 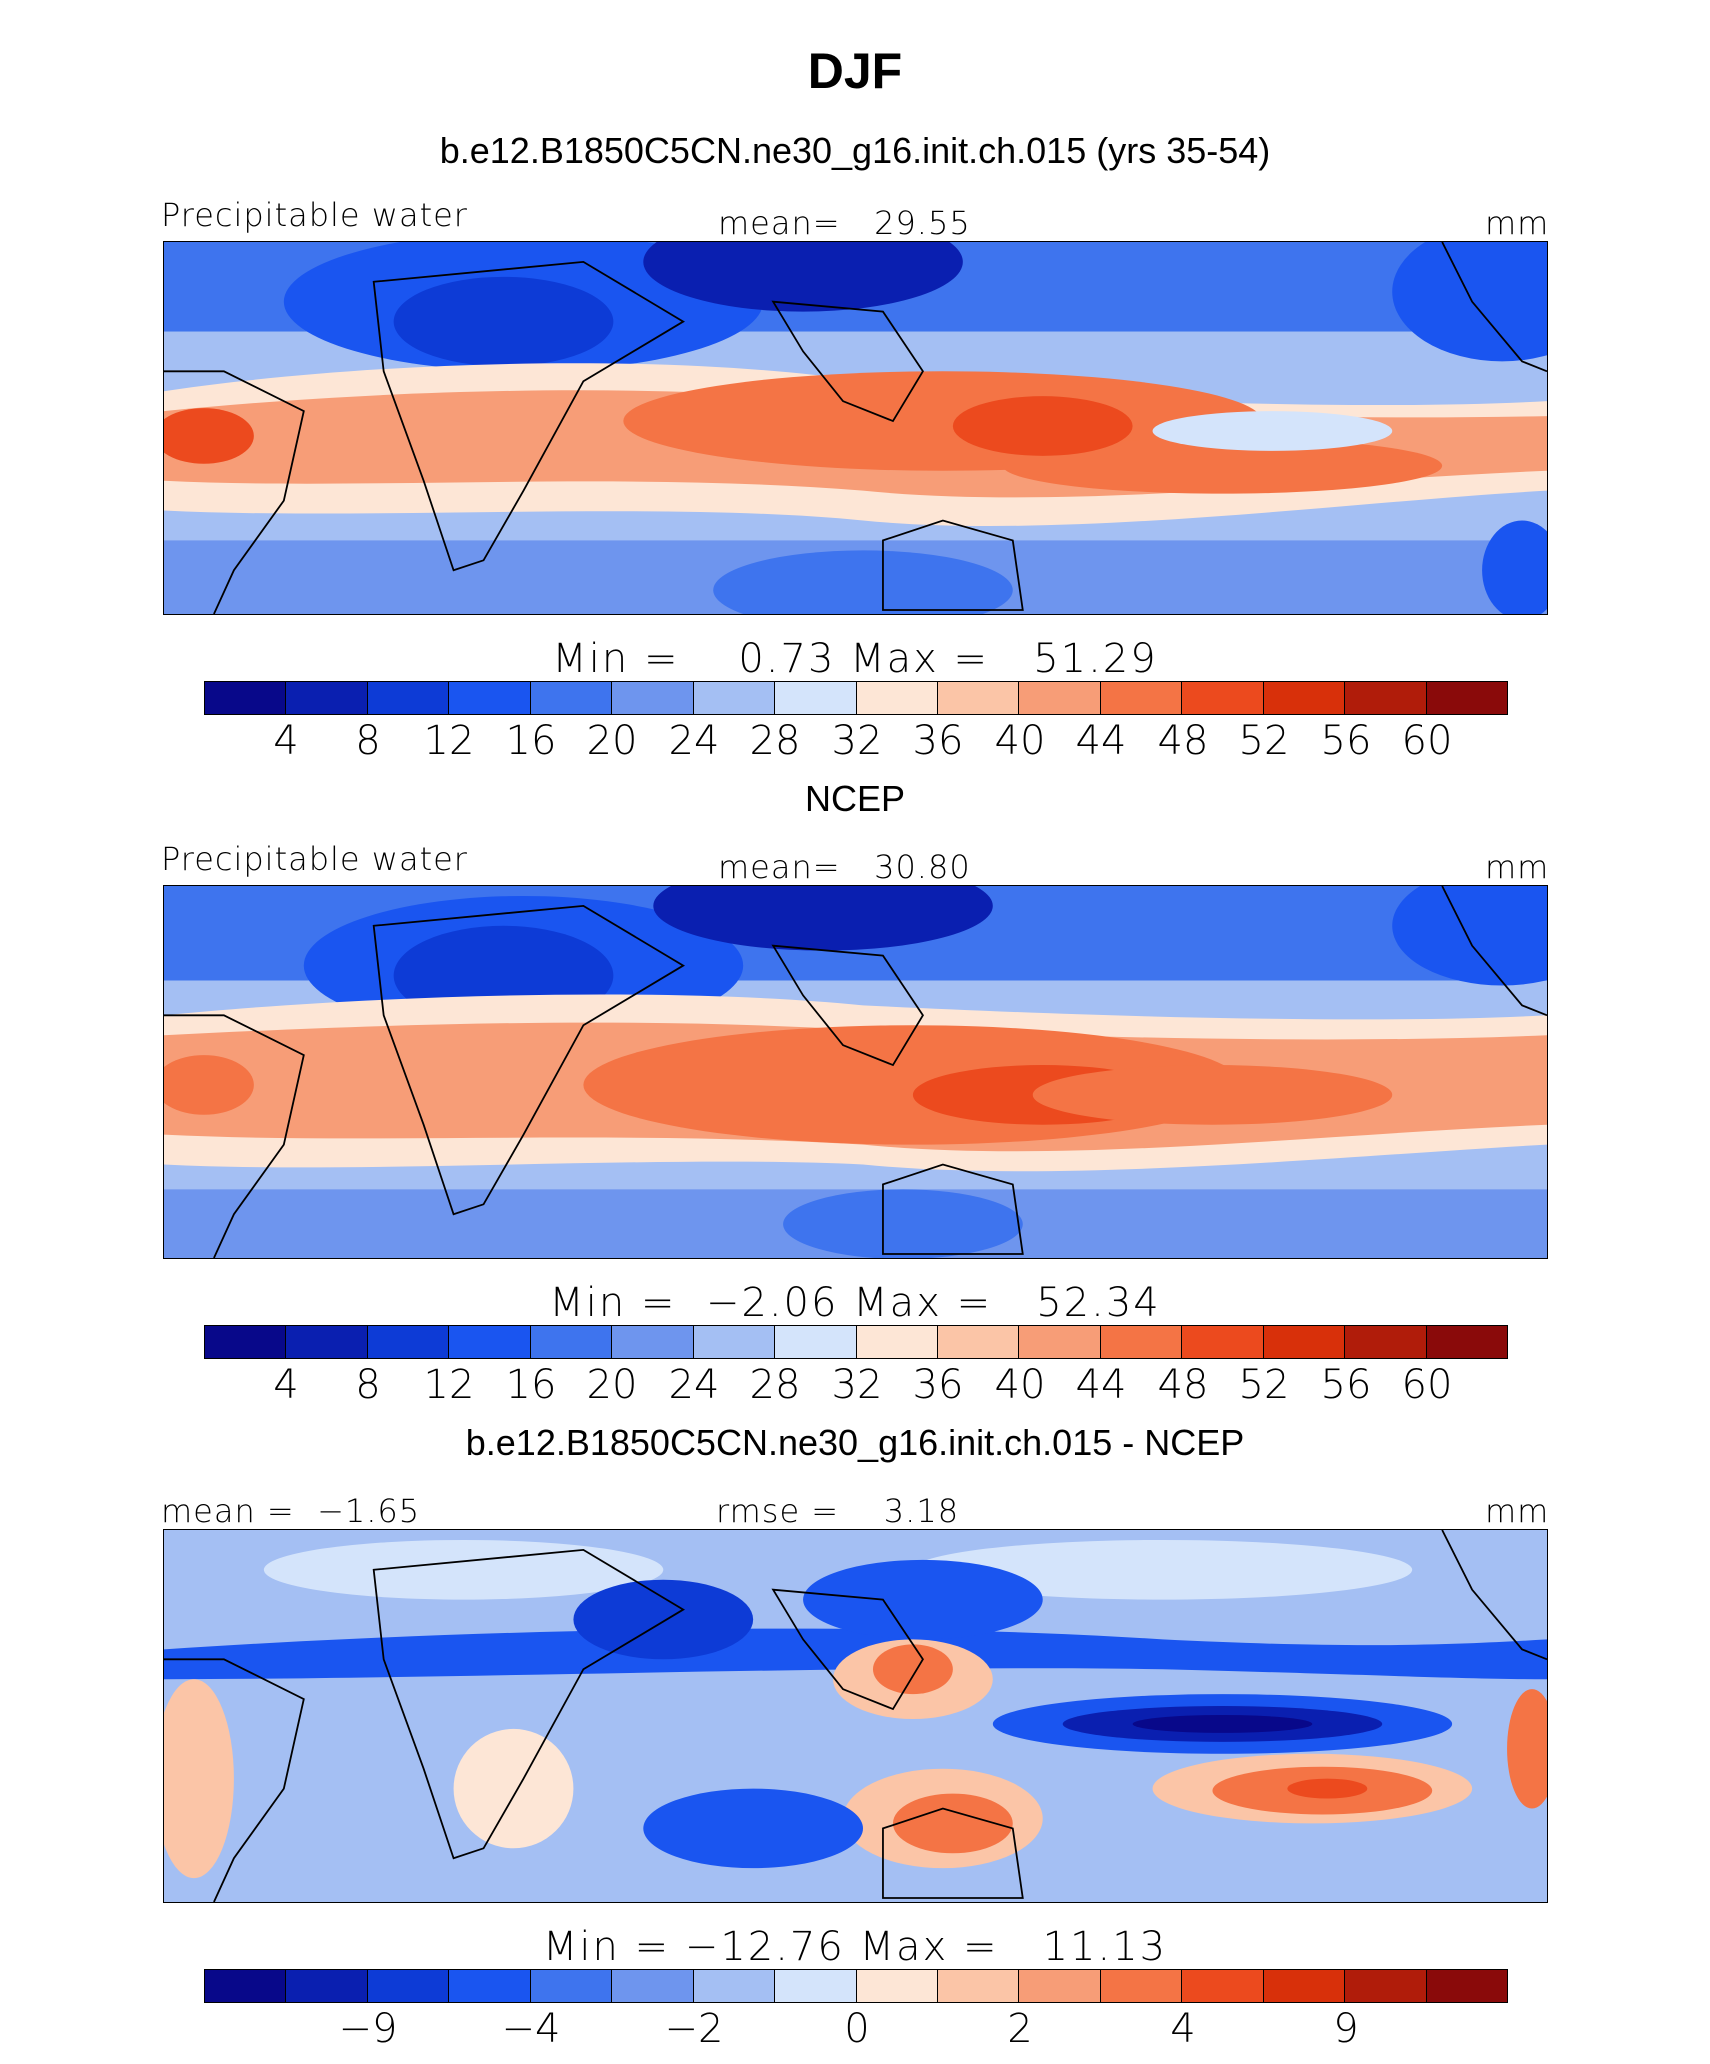 What do you see at coordinates (1183, 2029) in the screenshot?
I see `panel-3-colorbar-tick: 4` at bounding box center [1183, 2029].